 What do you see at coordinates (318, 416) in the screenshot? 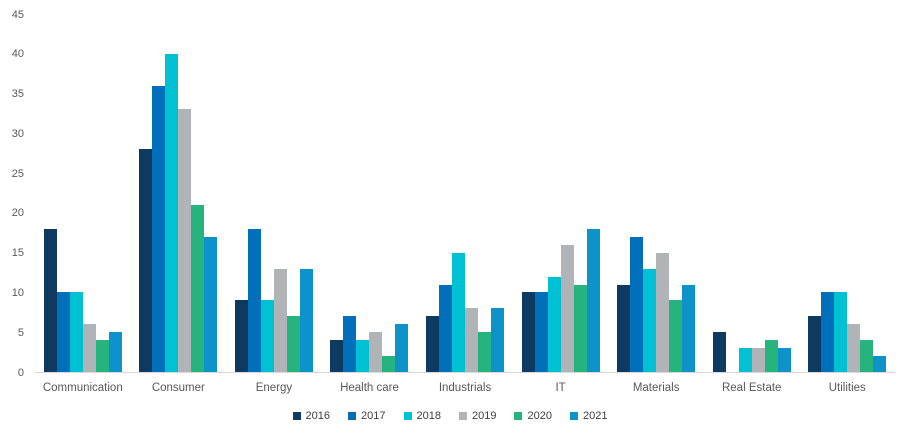
I see `legend-label: 2016` at bounding box center [318, 416].